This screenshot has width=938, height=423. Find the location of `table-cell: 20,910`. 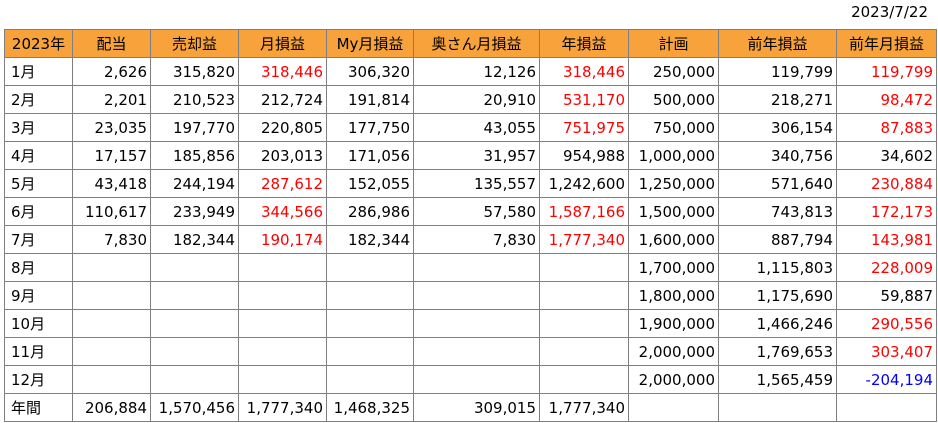

table-cell: 20,910 is located at coordinates (476, 99).